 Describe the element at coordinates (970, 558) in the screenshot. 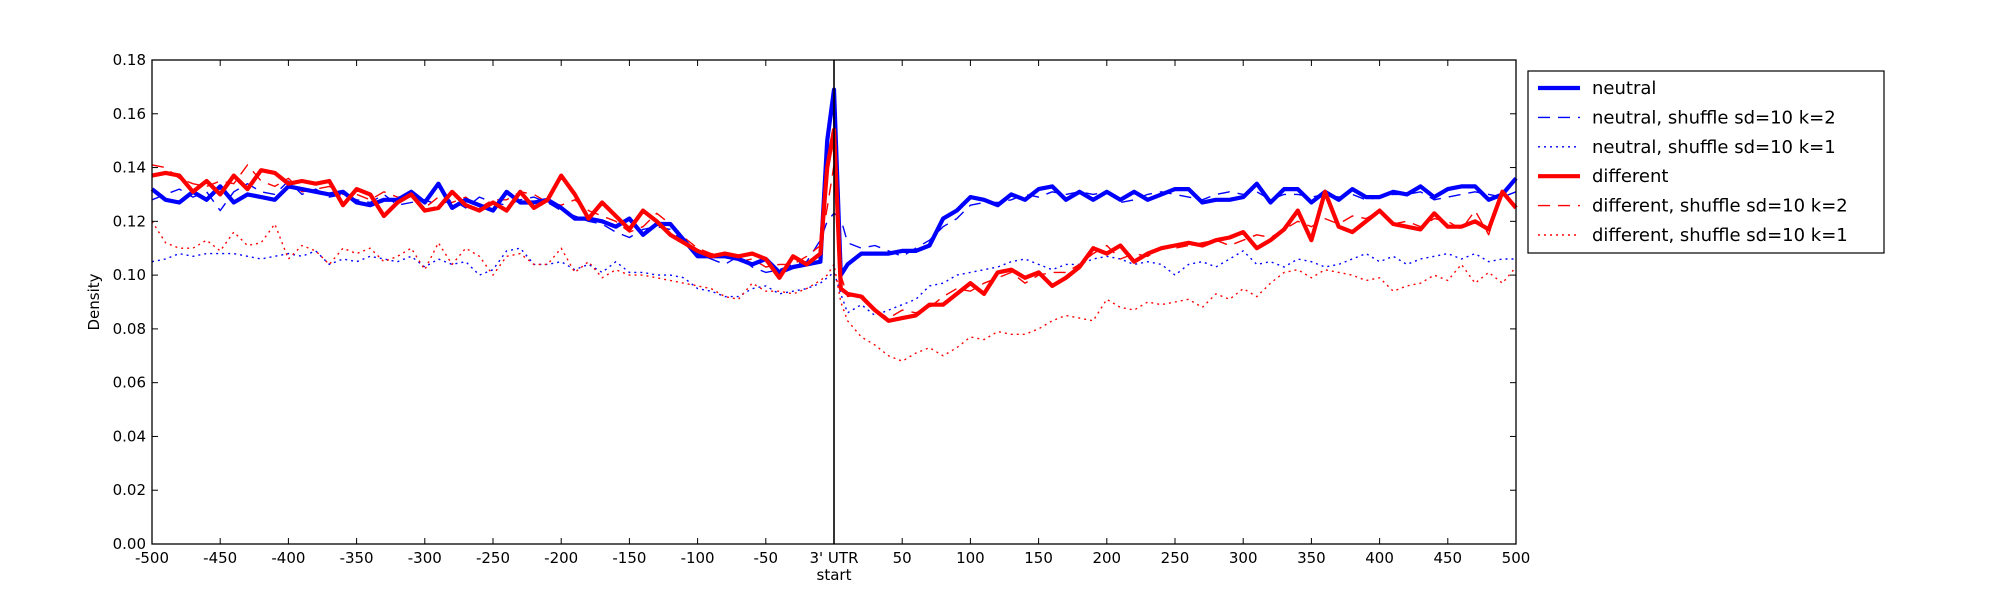

I see `x-tick-label: 100` at that location.